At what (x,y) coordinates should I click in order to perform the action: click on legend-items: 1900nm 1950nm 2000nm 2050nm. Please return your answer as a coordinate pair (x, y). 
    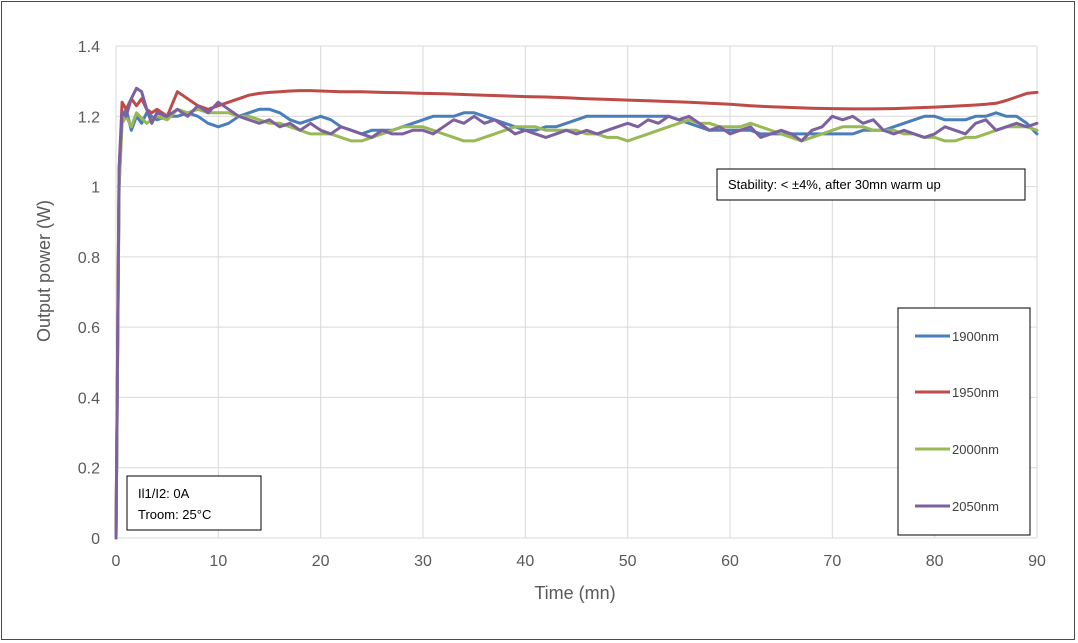
    Looking at the image, I should click on (957, 421).